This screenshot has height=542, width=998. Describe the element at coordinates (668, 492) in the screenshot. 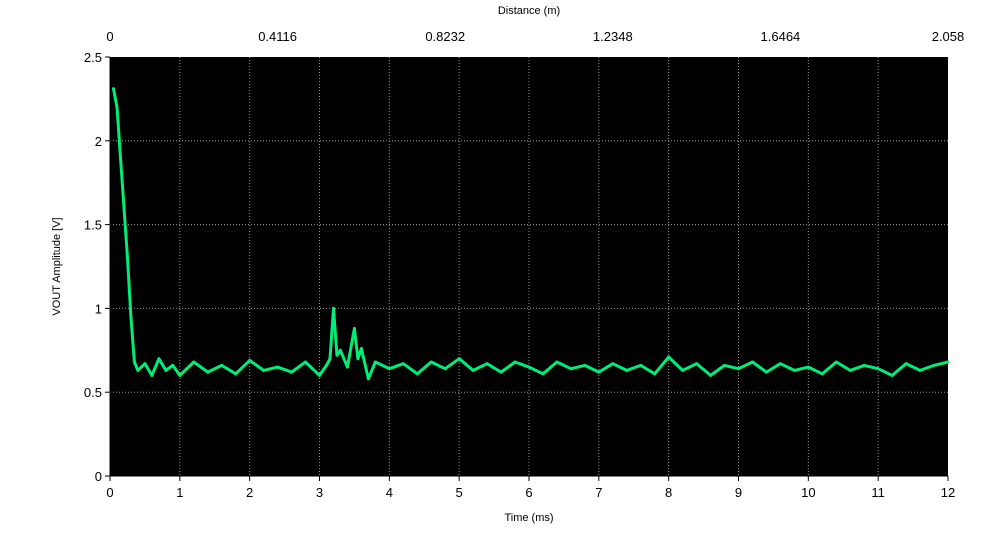

I see `x-tick-label: 8` at that location.